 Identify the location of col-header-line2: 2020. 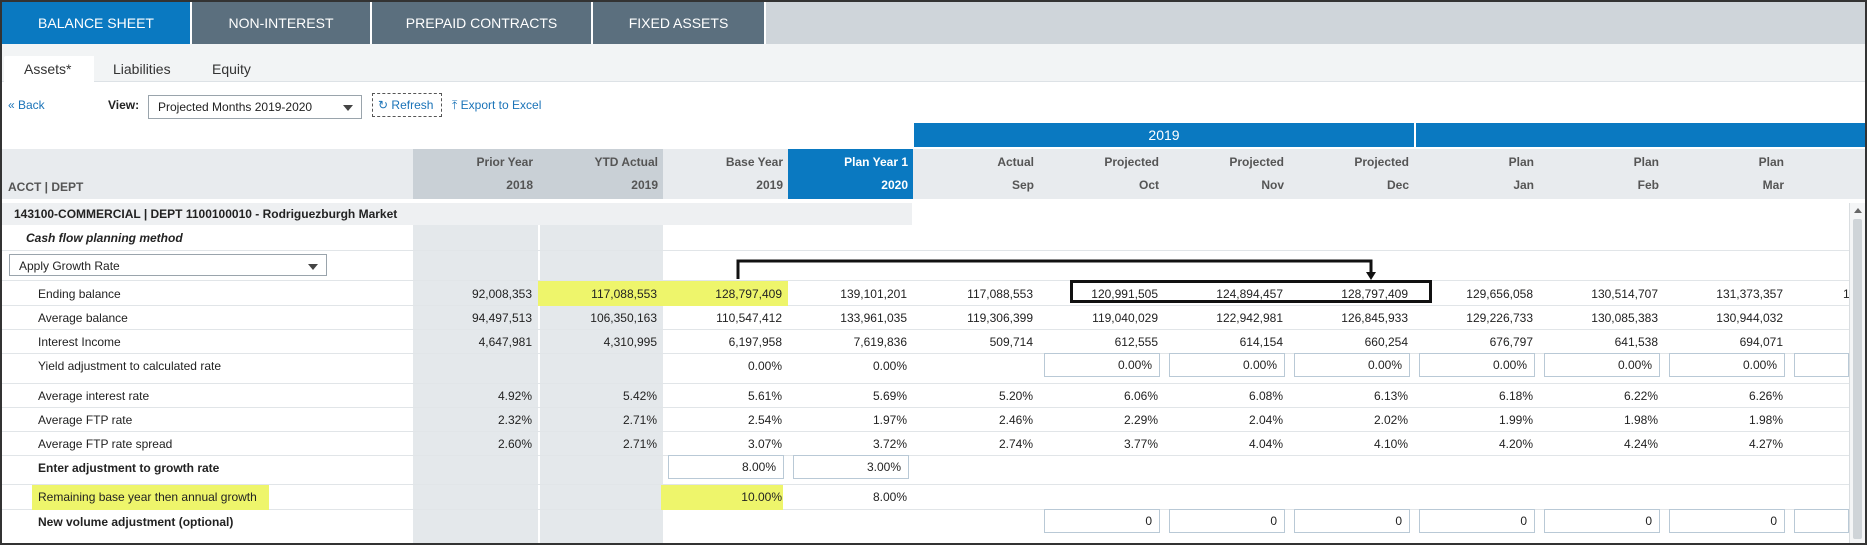
(894, 185).